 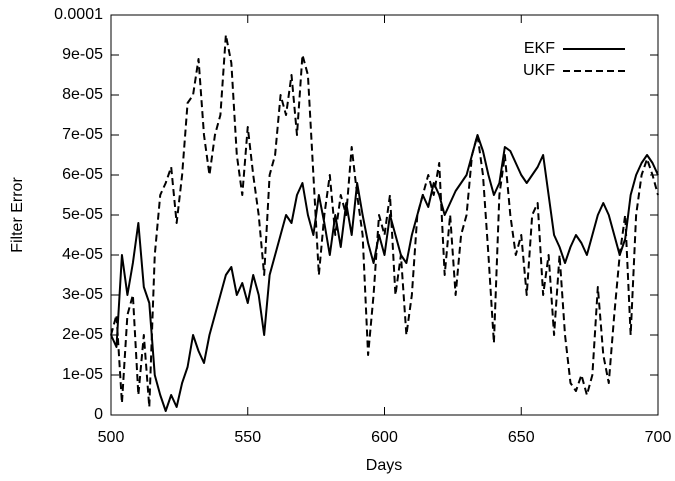 I want to click on y-tick-label: 2e-05, so click(x=82, y=334).